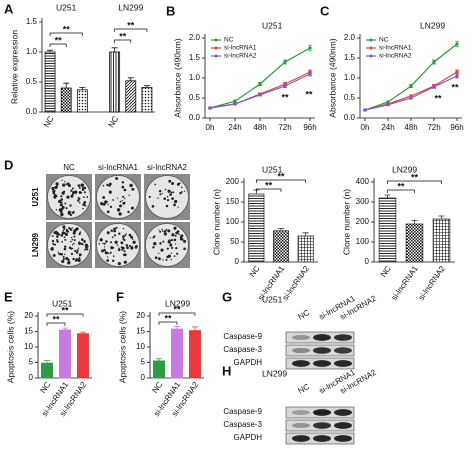 This screenshot has height=451, width=474. What do you see at coordinates (363, 221) in the screenshot?
I see `y-tick-label: 200` at bounding box center [363, 221].